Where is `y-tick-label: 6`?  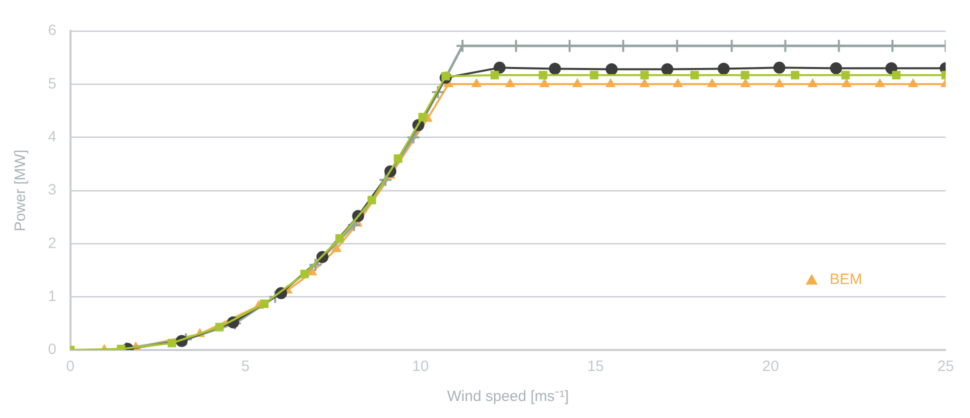 y-tick-label: 6 is located at coordinates (52, 31).